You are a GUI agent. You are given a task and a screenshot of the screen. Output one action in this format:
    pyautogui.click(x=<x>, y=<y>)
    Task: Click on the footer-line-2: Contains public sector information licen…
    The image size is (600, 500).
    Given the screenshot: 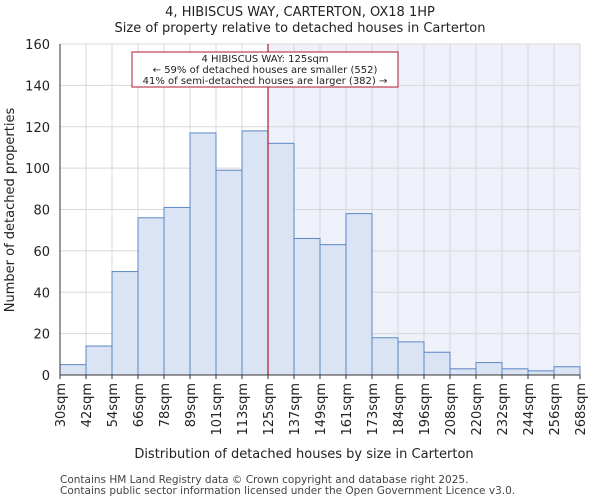 What is the action you would take?
    pyautogui.click(x=287, y=491)
    